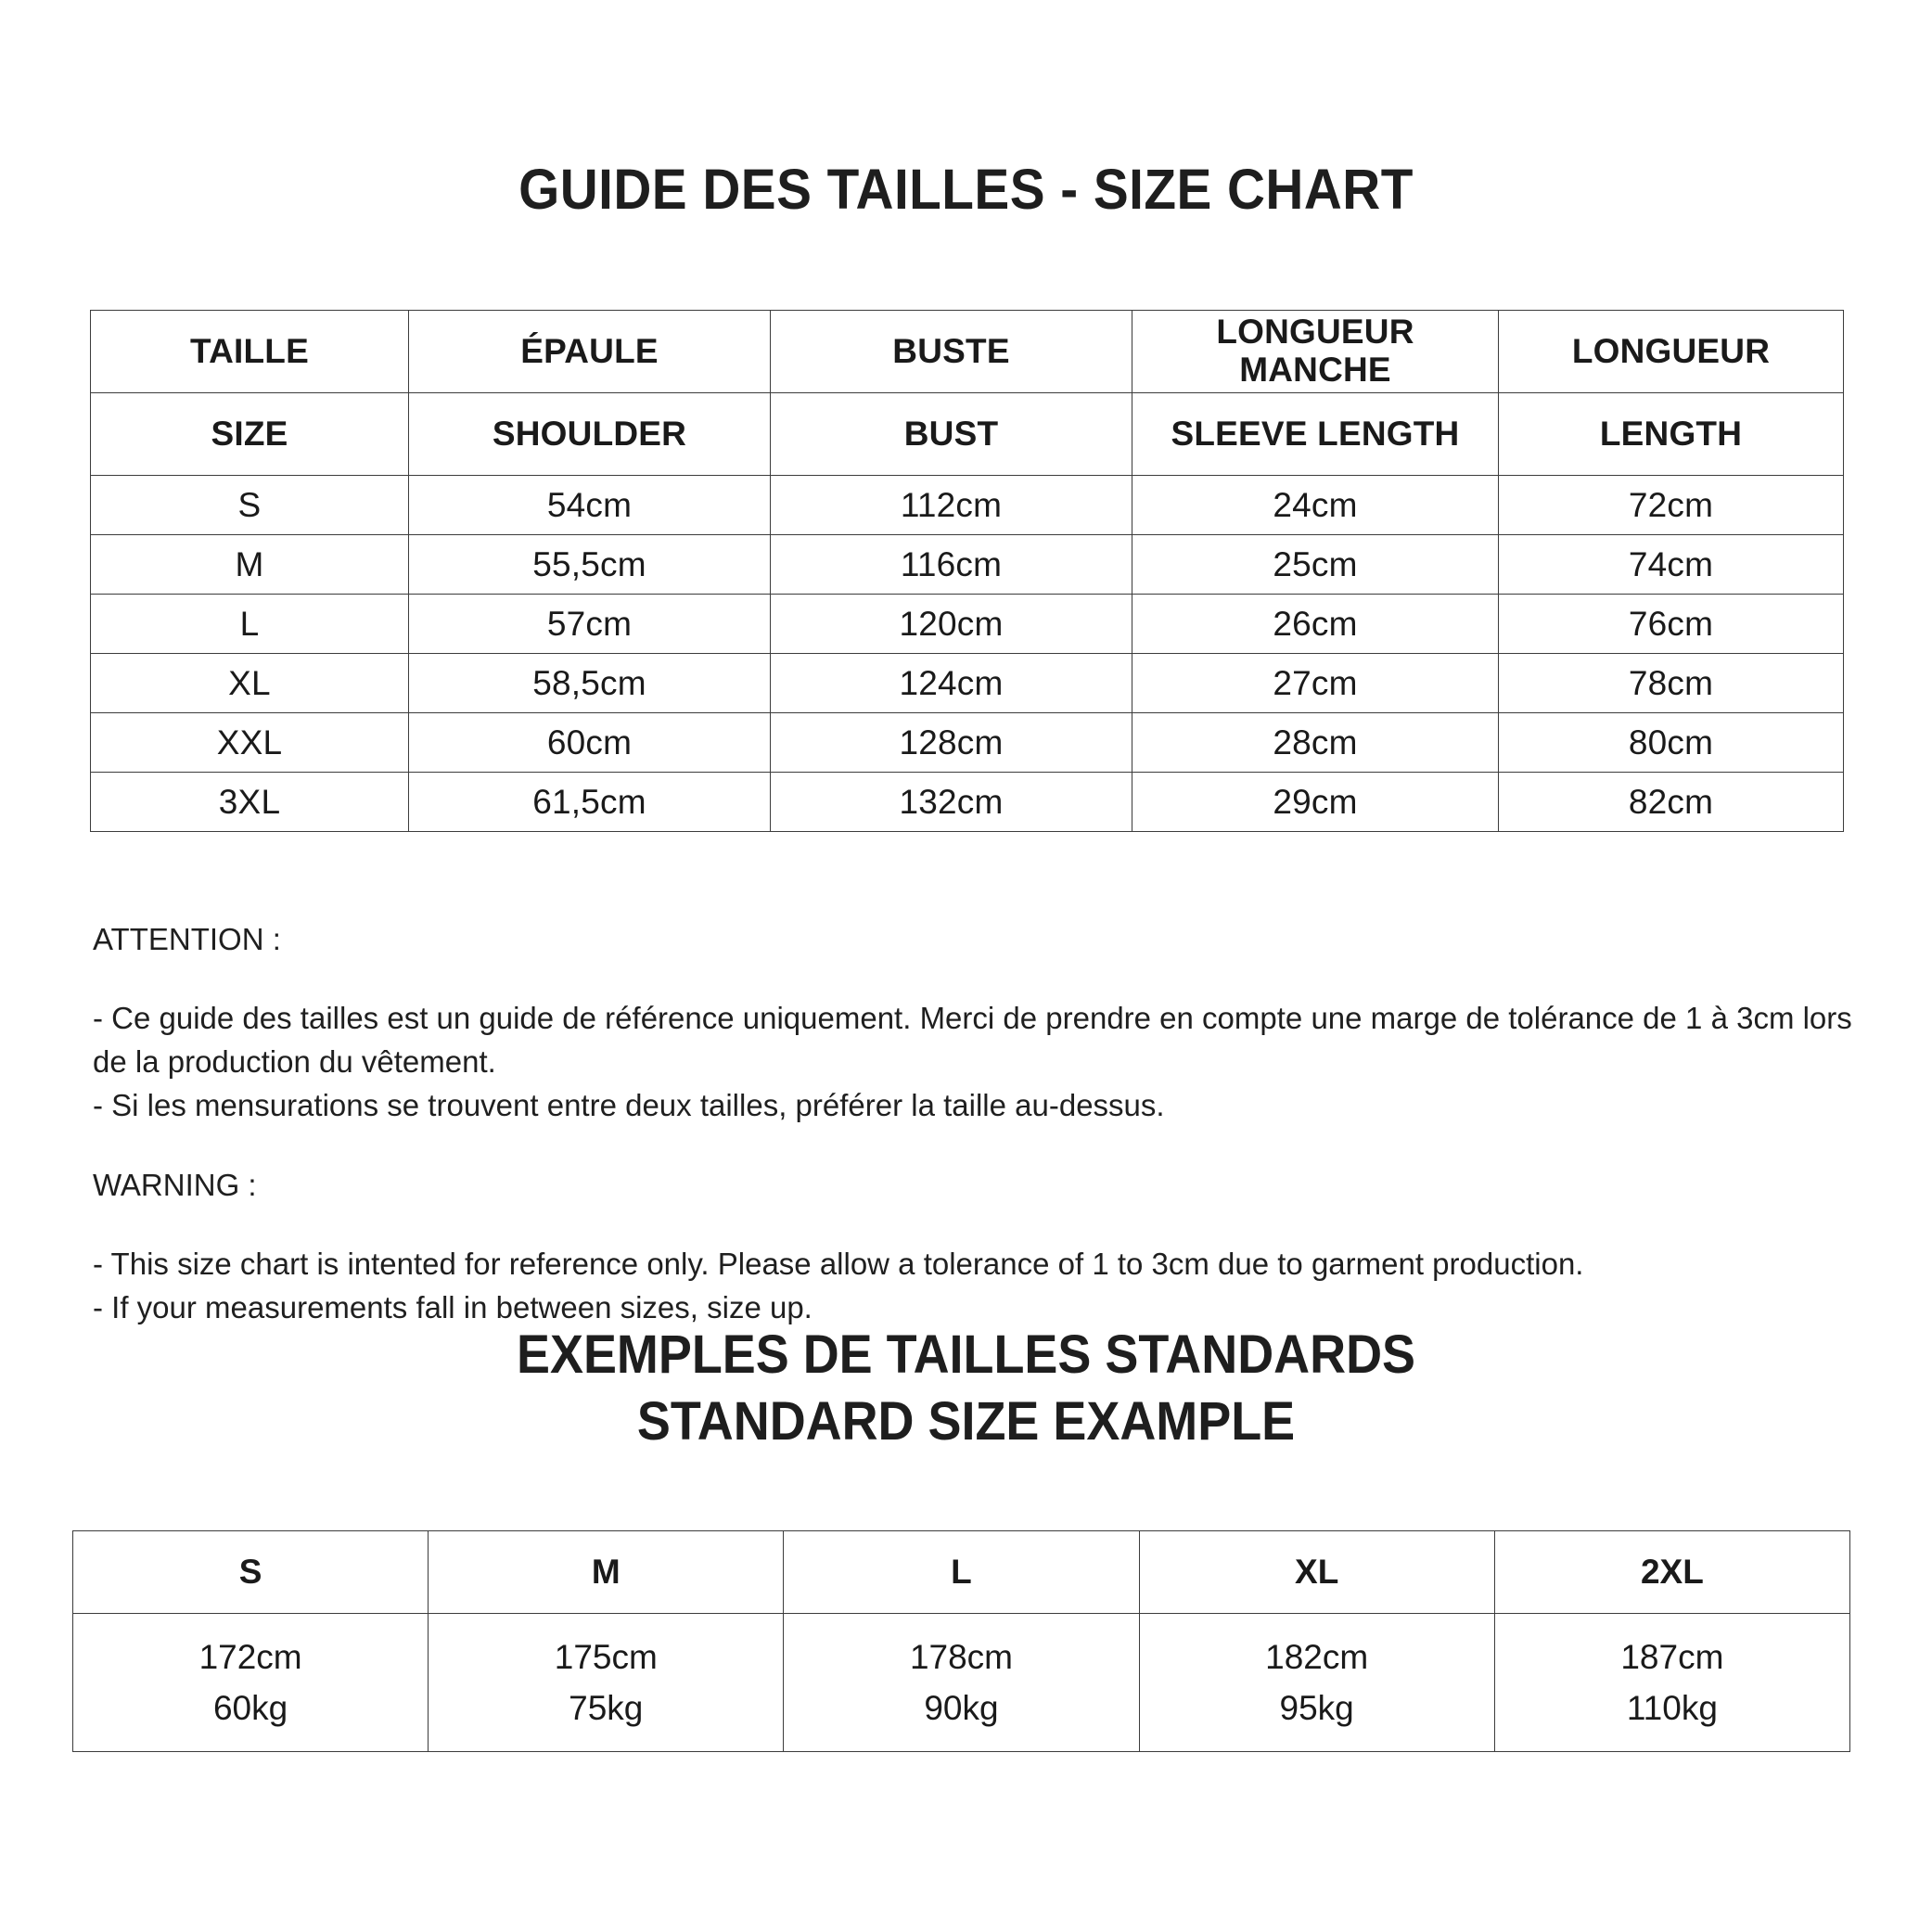  I want to click on table-header-row-en: SIZE SHOULDER BUST SLEEVE LENGTH LENGTH, so click(967, 434).